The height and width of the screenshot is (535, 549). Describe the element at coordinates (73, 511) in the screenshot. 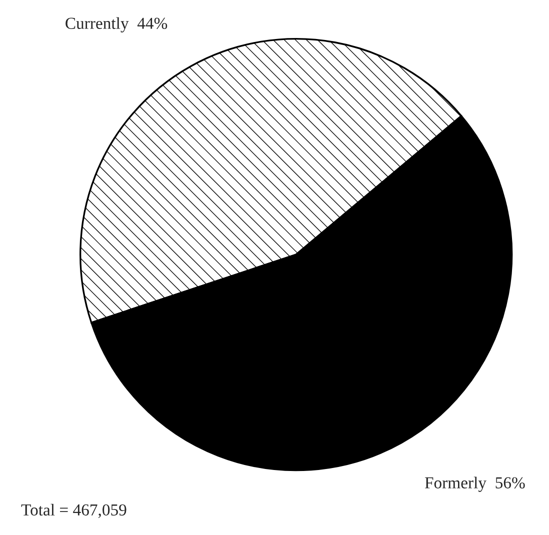

I see `text: Total = 467,059` at that location.